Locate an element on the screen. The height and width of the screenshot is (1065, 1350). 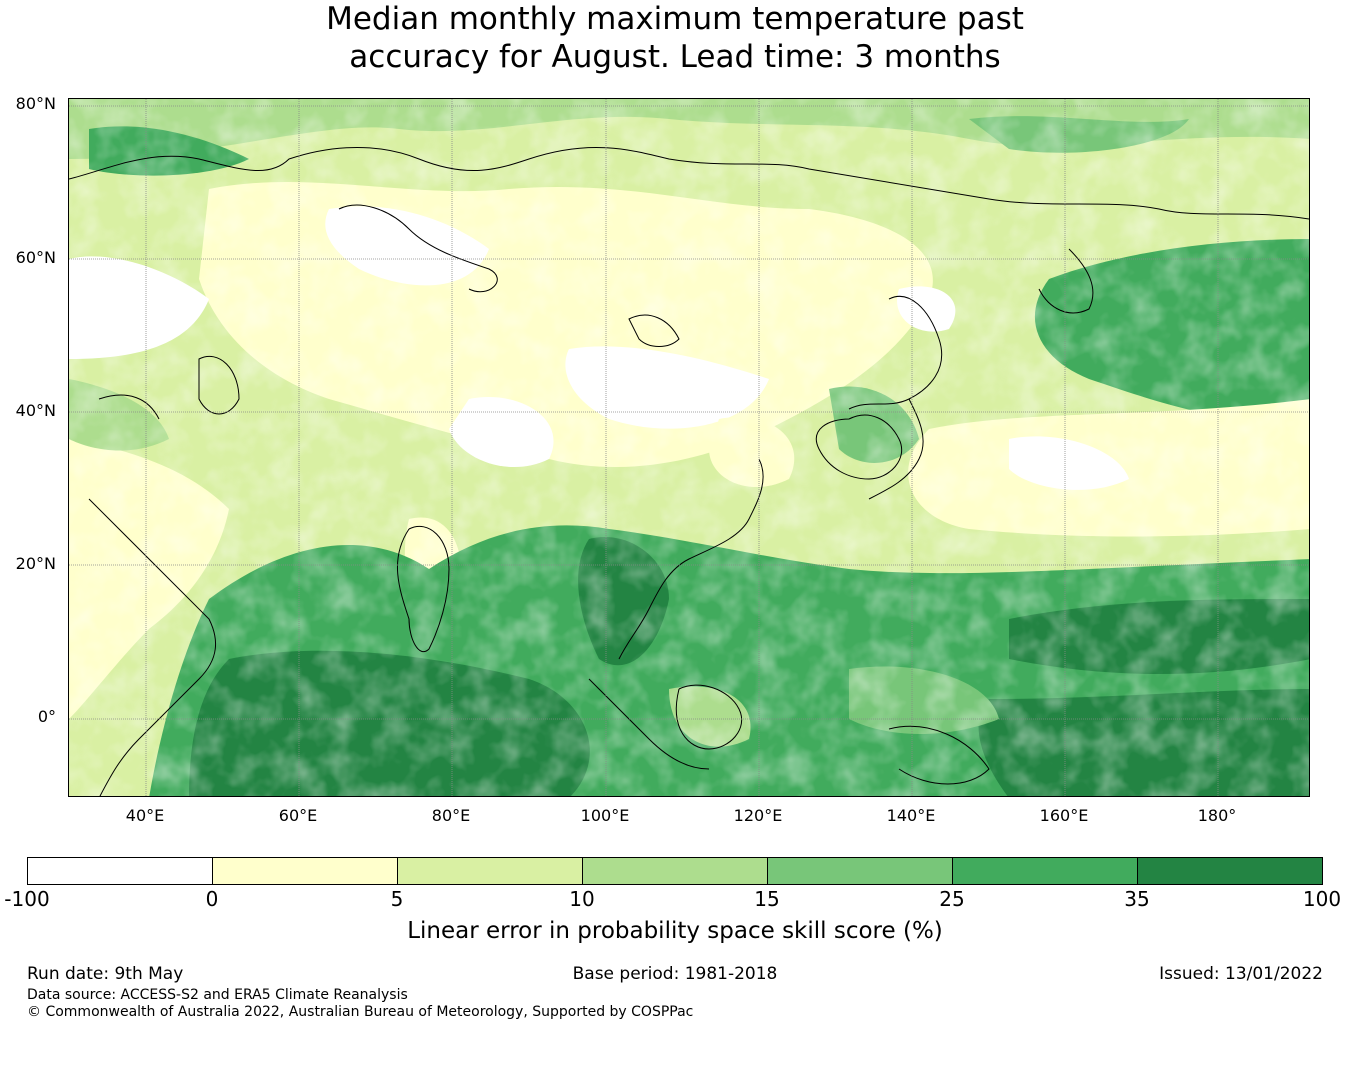
colorbar-tick-5: 5 is located at coordinates (397, 899).